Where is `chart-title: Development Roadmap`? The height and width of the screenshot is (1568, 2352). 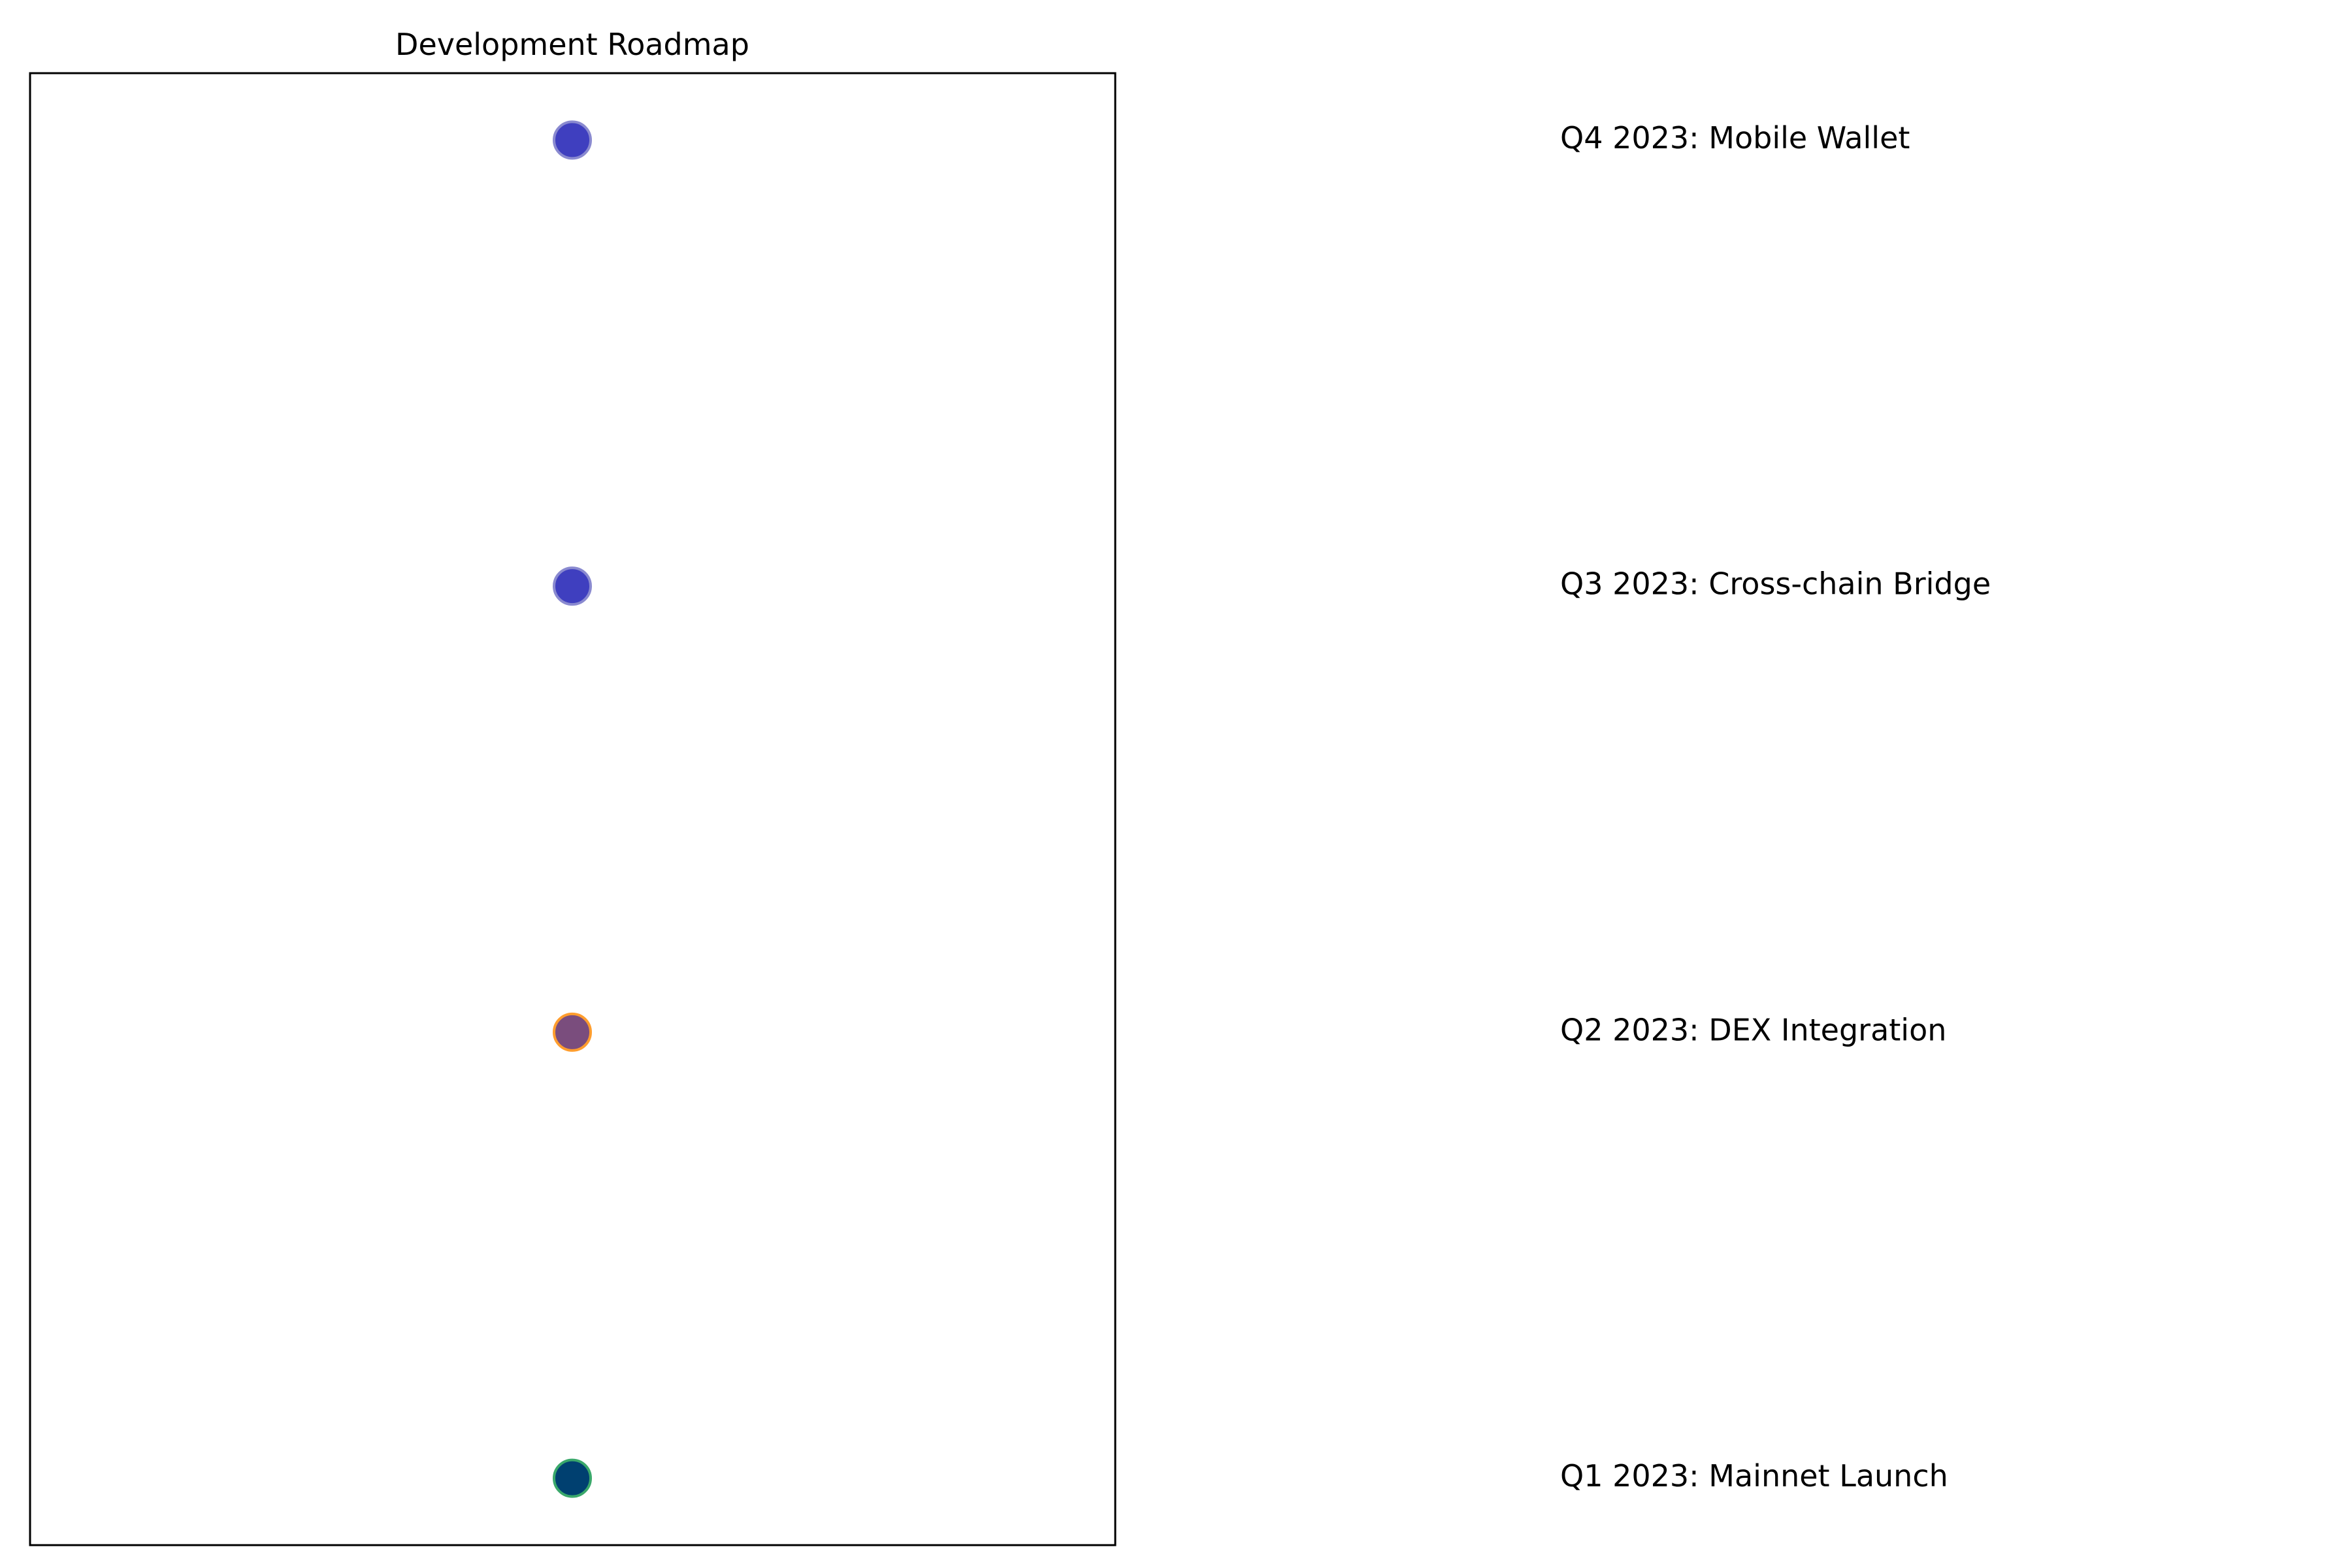
chart-title: Development Roadmap is located at coordinates (572, 44).